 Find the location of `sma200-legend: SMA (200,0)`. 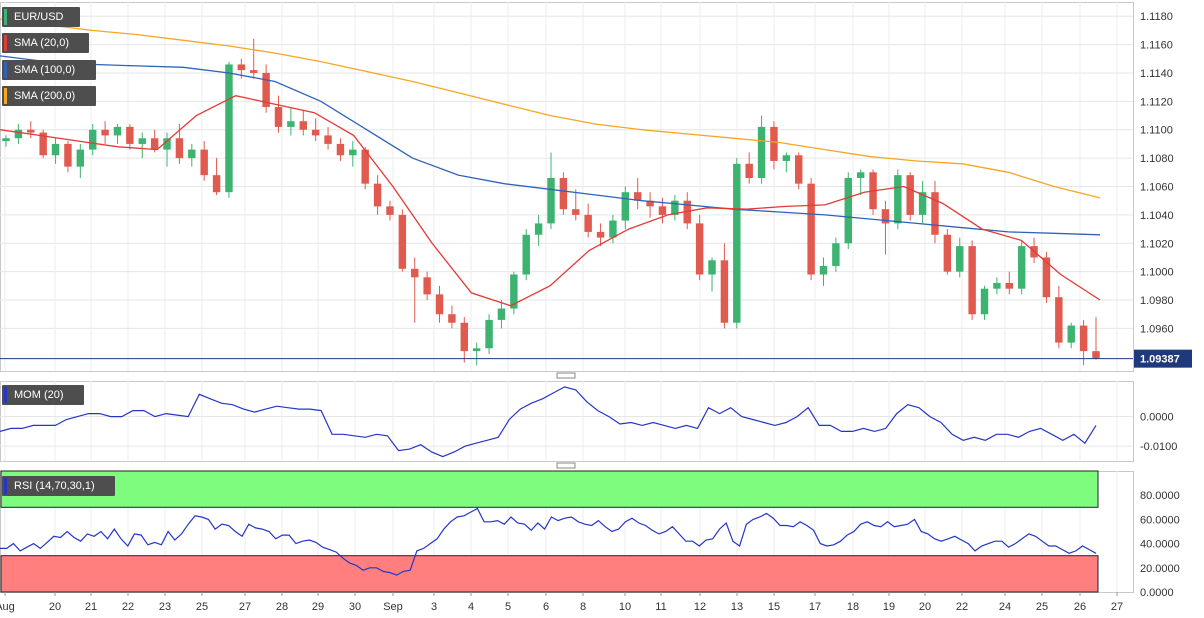

sma200-legend: SMA (200,0) is located at coordinates (49, 96).